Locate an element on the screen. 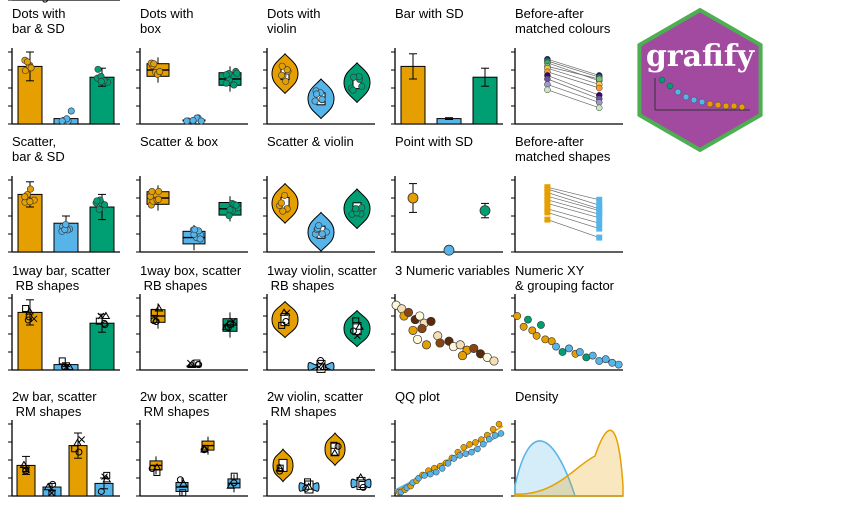 The width and height of the screenshot is (852, 529). point is located at coordinates (485, 211).